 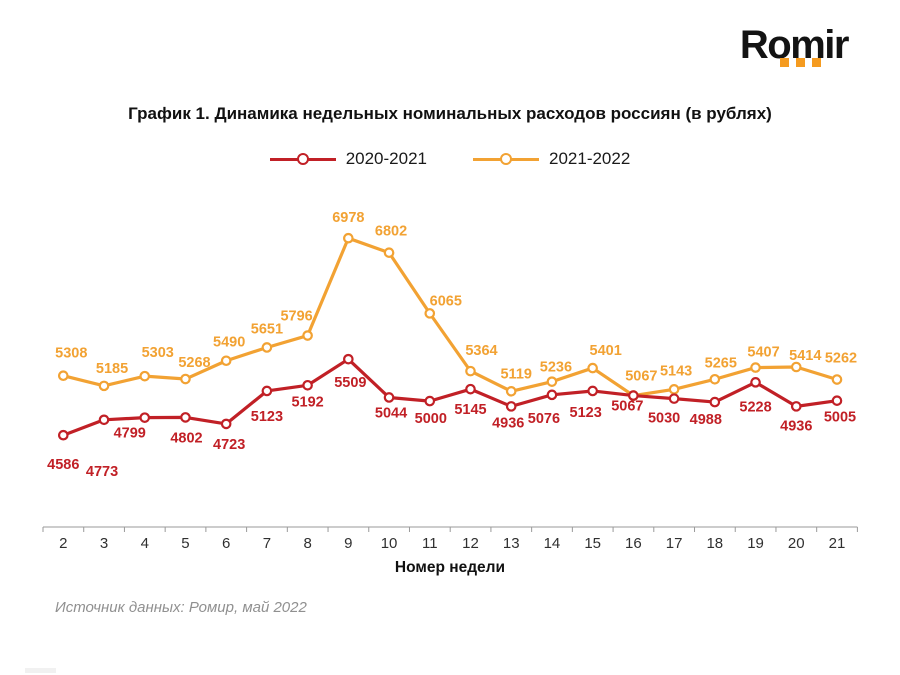 I want to click on data-label-2020-2021: 5145, so click(x=470, y=410).